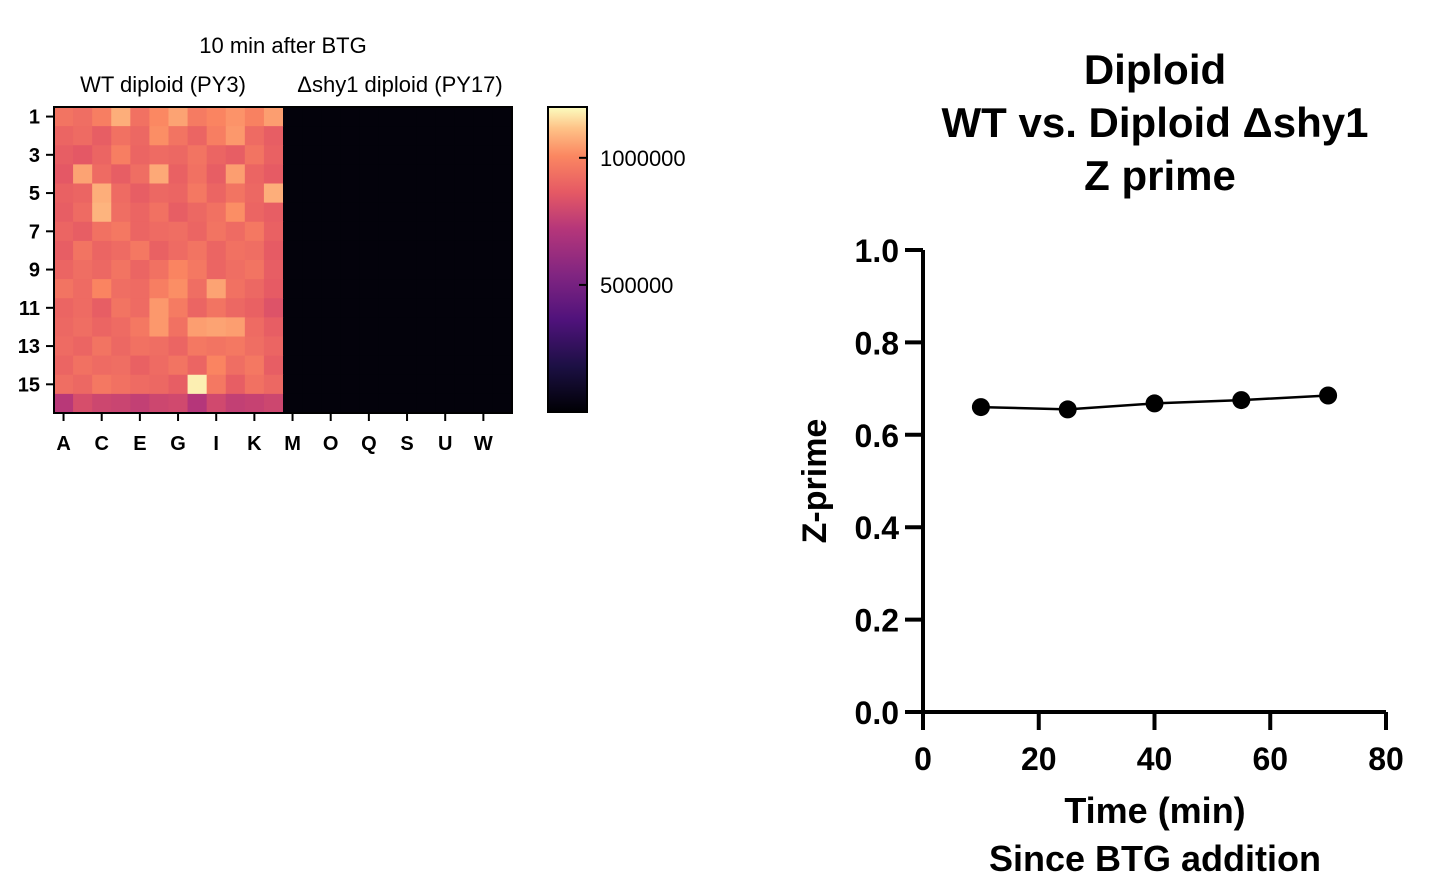 Image resolution: width=1456 pixels, height=894 pixels. What do you see at coordinates (29, 347) in the screenshot?
I see `heatmap-row-tick-label: 13` at bounding box center [29, 347].